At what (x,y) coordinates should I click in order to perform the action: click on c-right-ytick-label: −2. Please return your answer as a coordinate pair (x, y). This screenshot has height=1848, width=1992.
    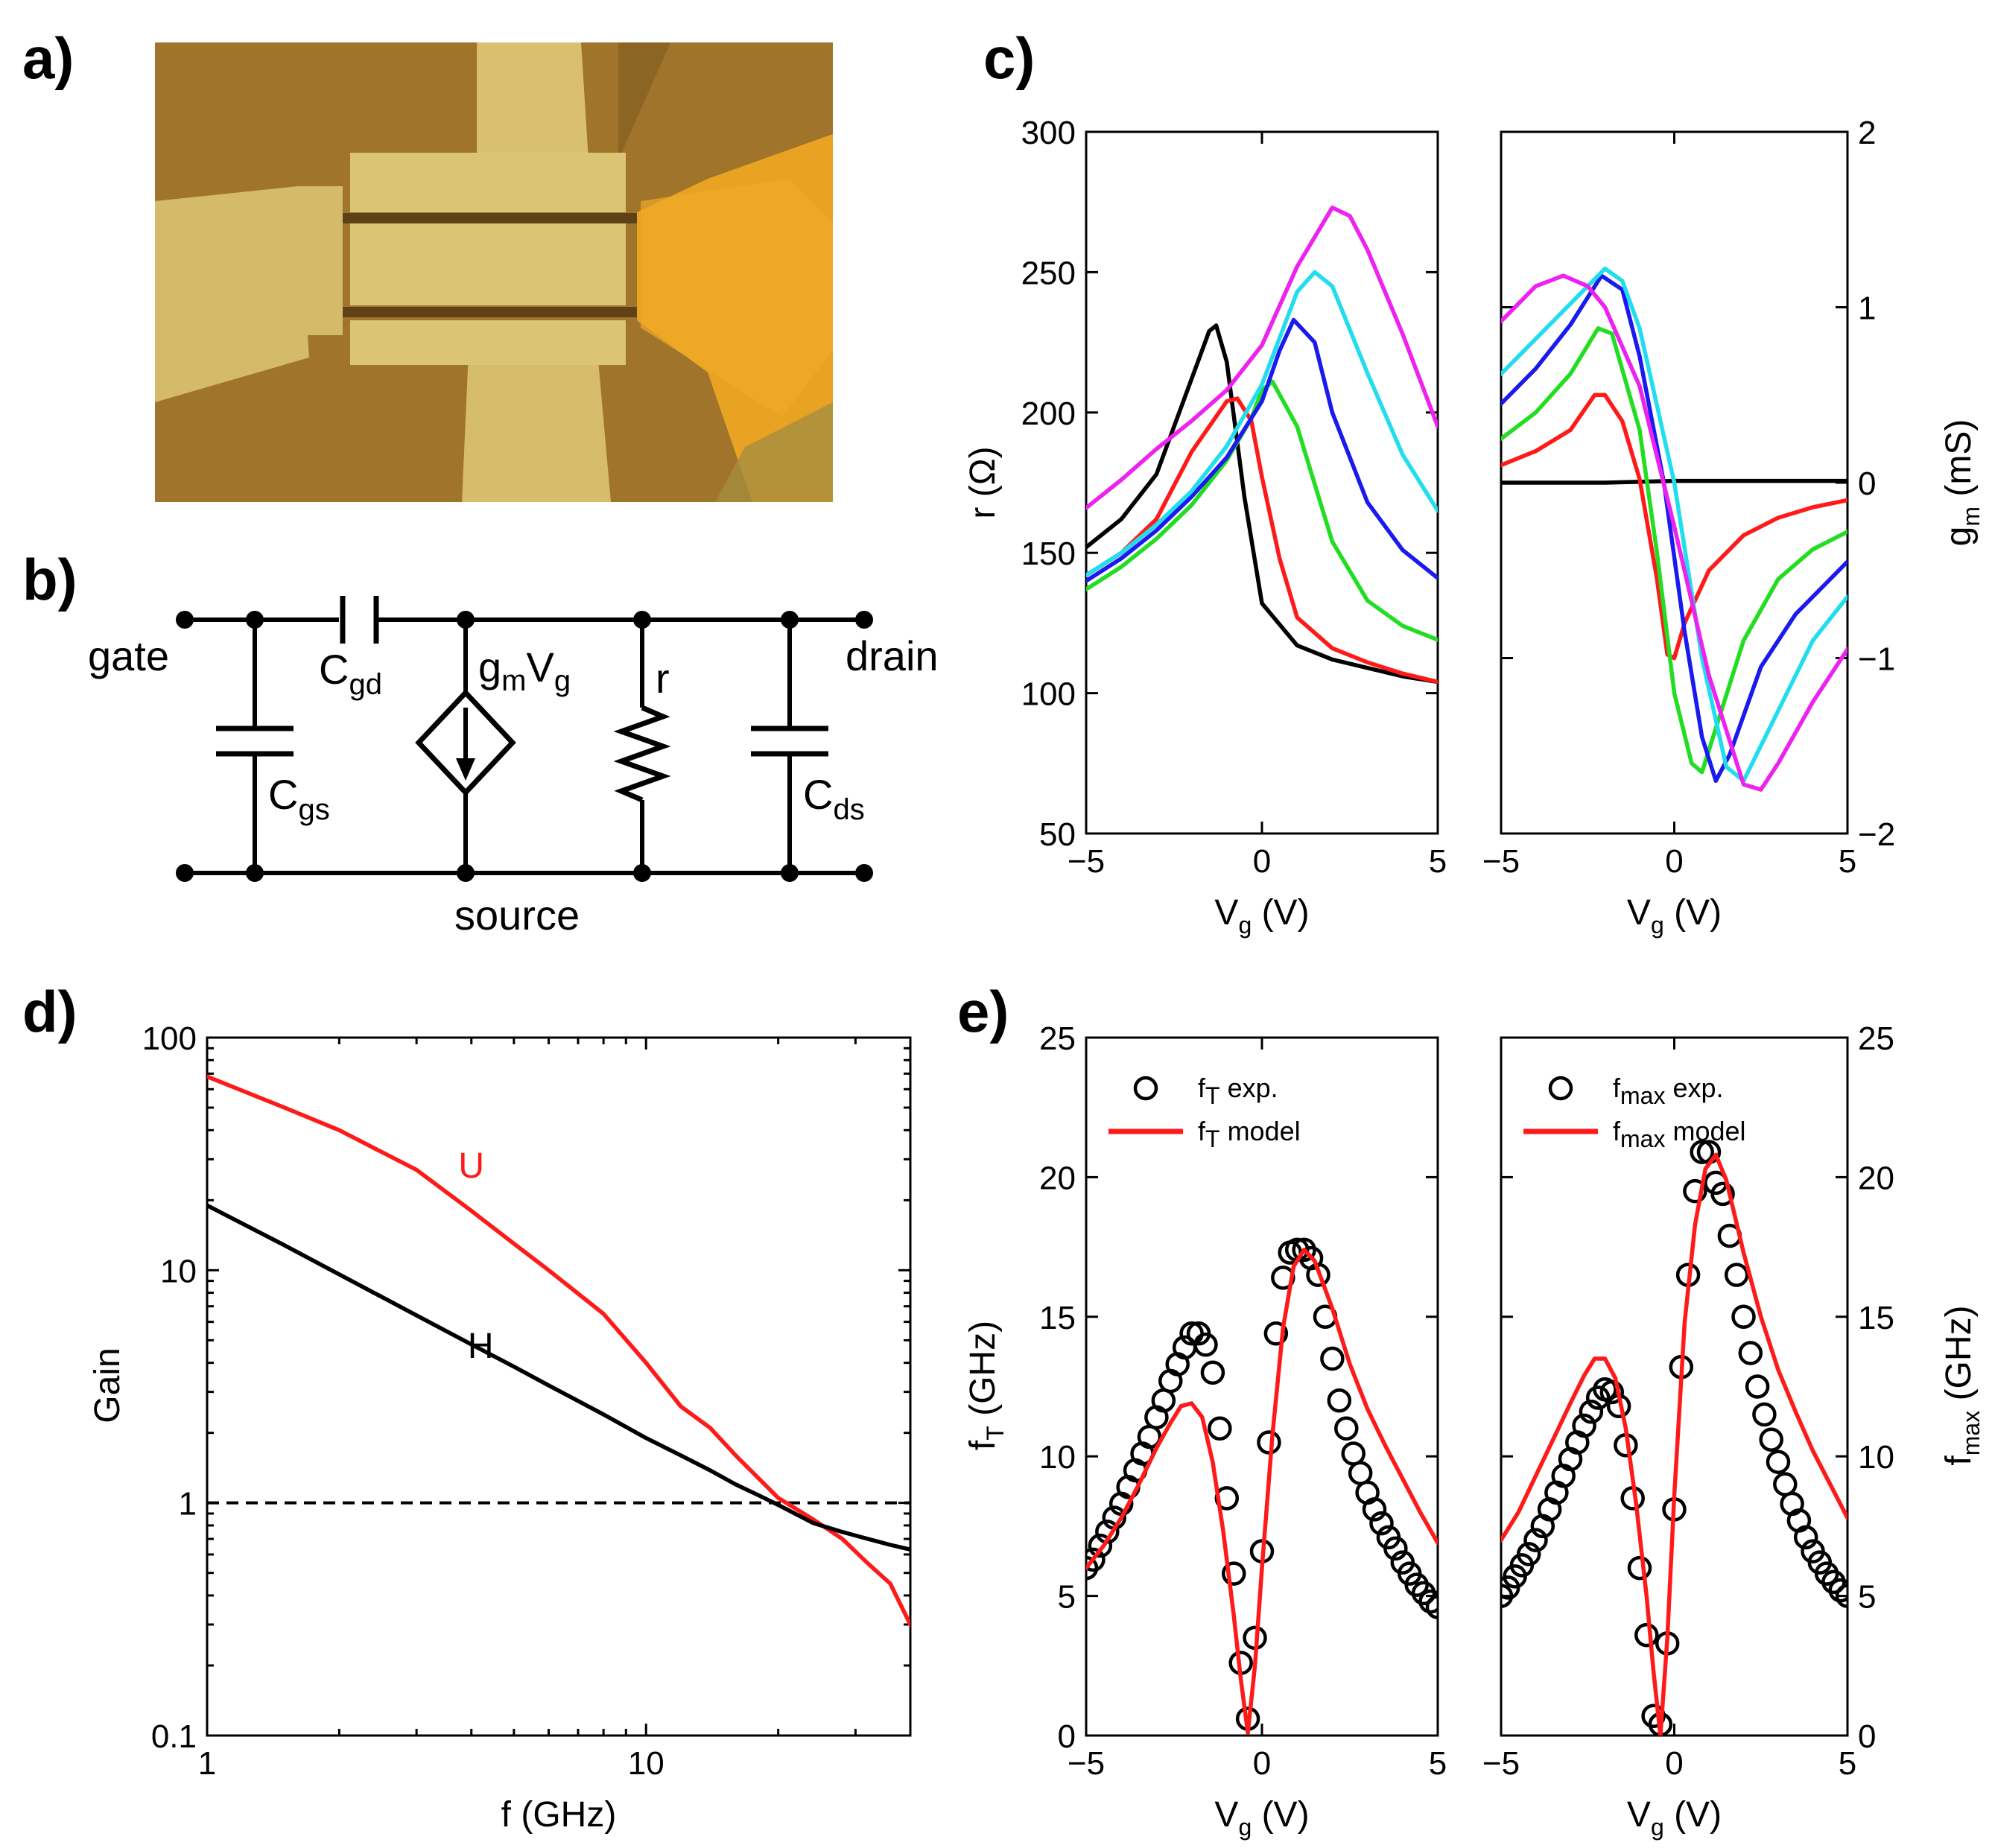
    Looking at the image, I should click on (1876, 834).